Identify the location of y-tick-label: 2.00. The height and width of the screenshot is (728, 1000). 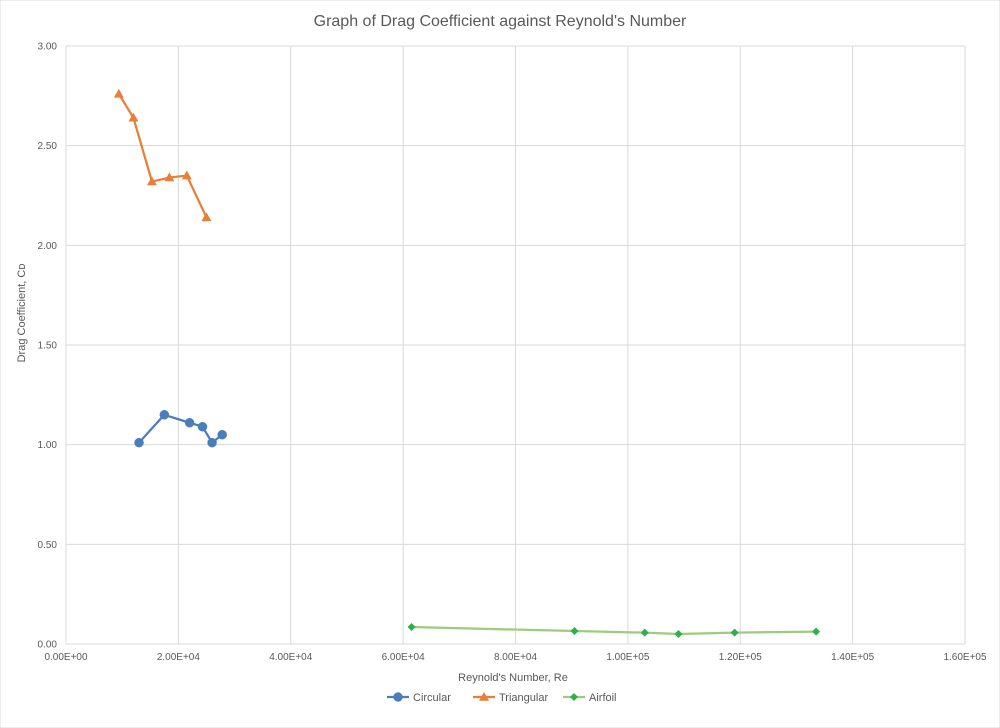
(48, 246).